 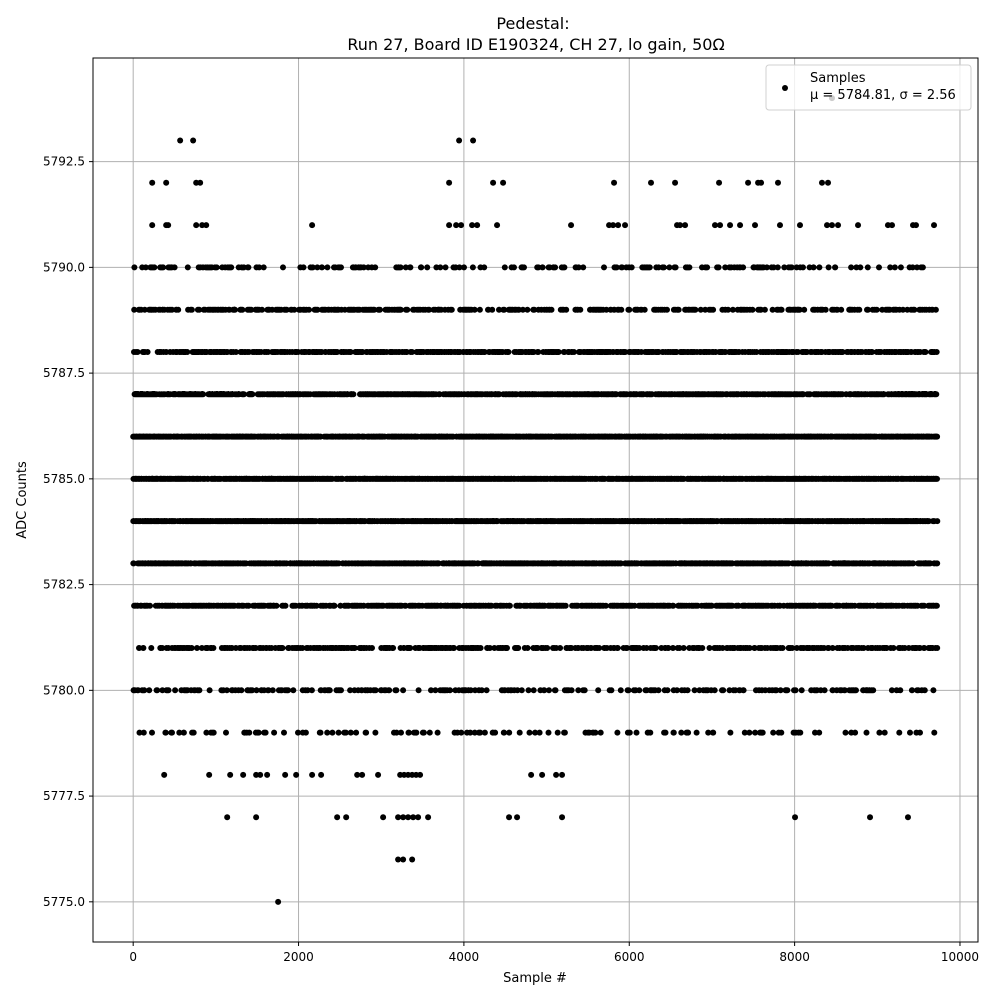 What do you see at coordinates (532, 23) in the screenshot?
I see `chart-title-line1: Pedestal:` at bounding box center [532, 23].